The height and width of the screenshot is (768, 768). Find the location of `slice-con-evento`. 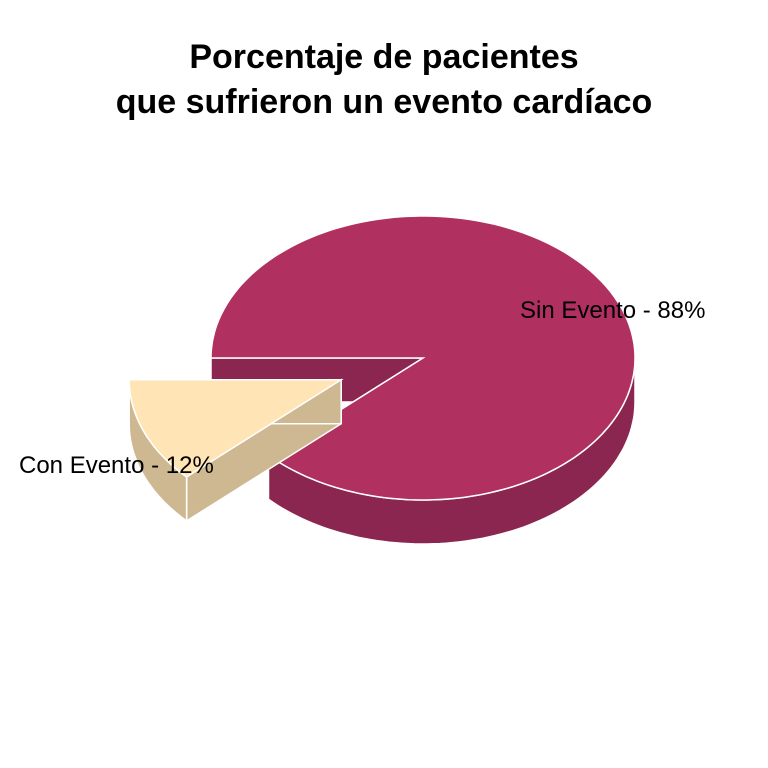

slice-con-evento is located at coordinates (236, 450).